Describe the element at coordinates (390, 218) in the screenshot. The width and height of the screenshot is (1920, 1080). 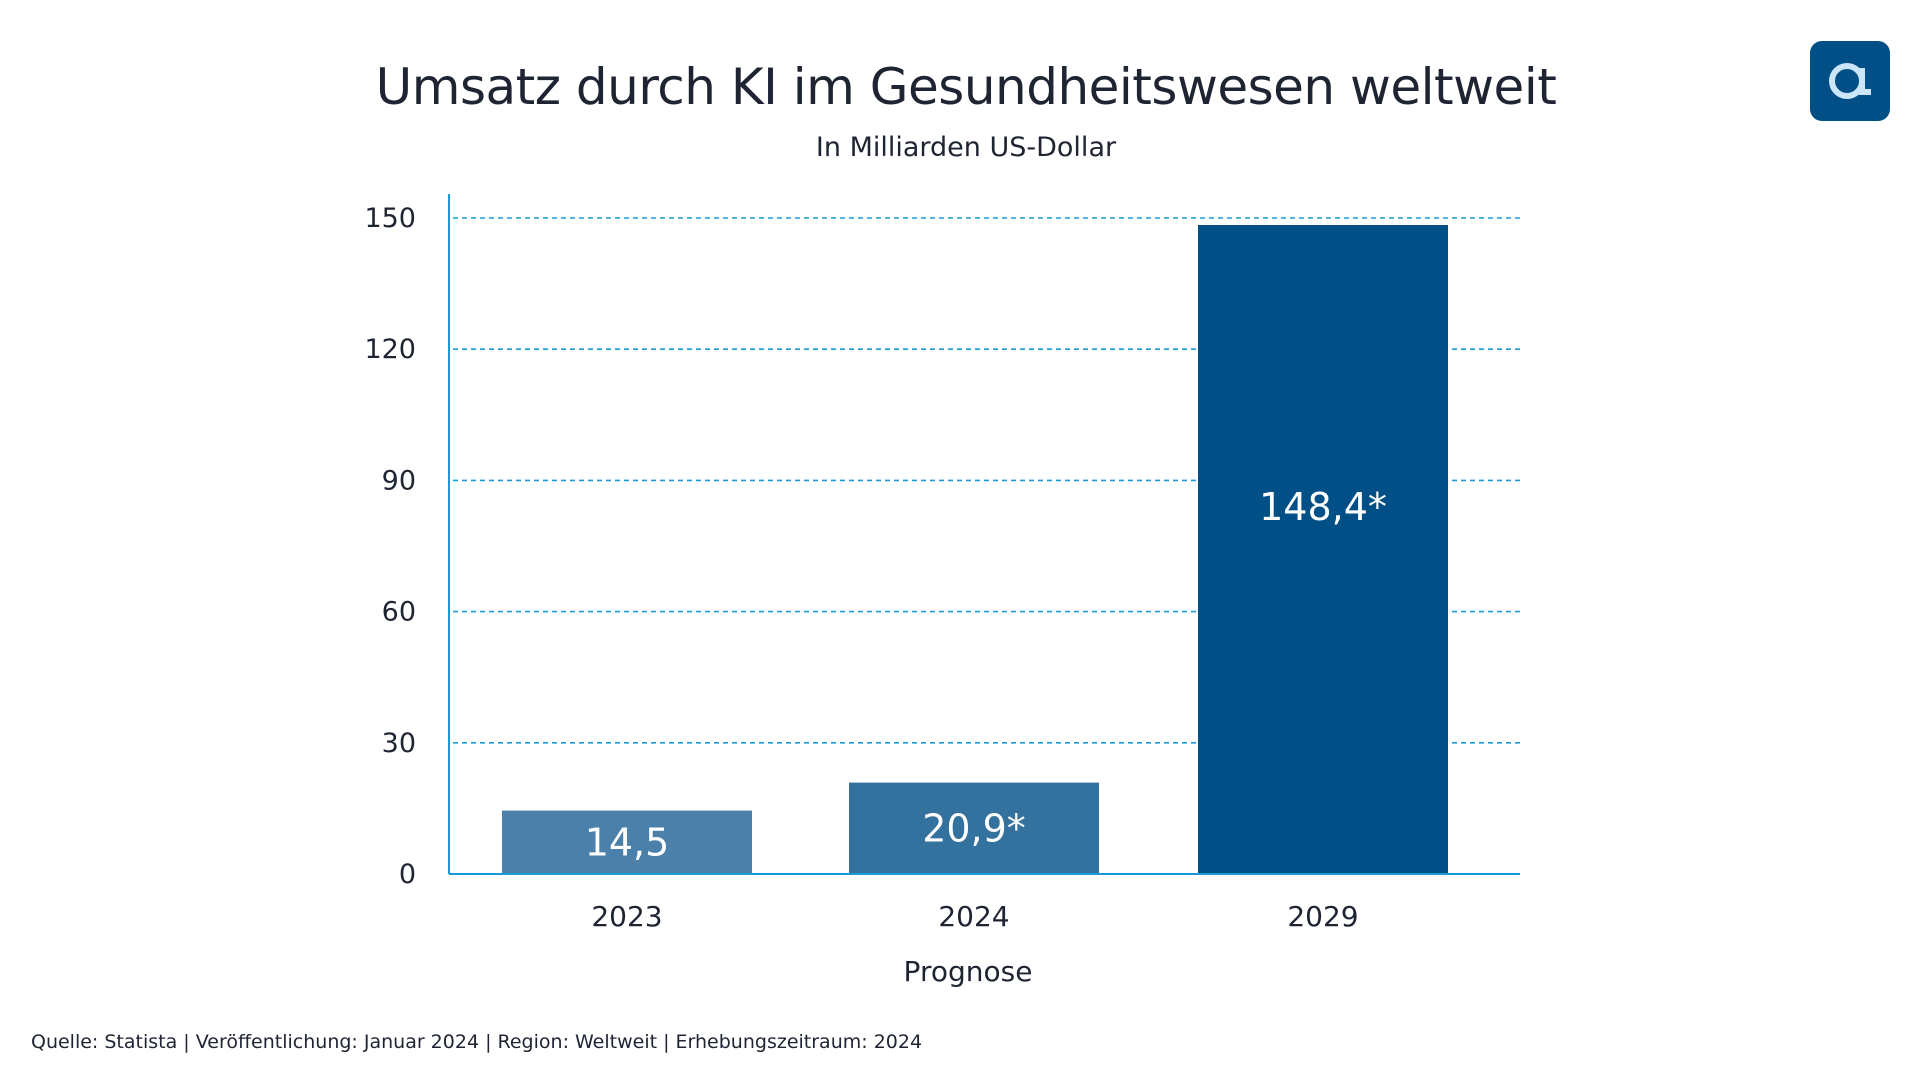
I see `y-tick-label: 150` at that location.